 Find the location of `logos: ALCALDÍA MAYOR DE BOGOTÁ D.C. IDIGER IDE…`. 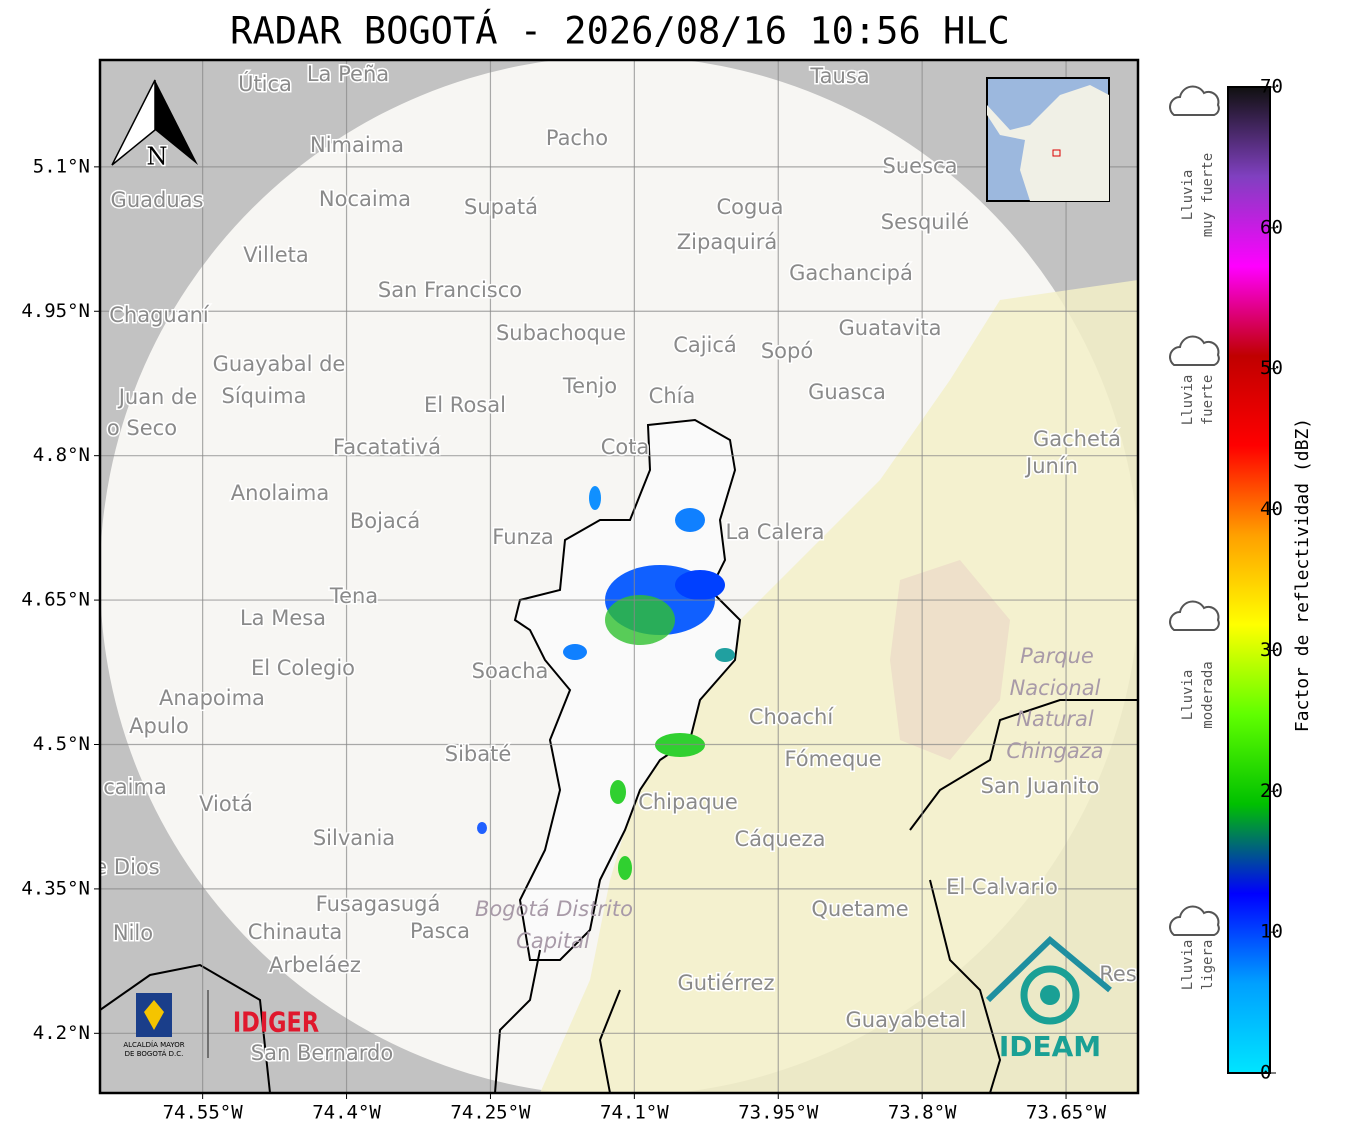

logos: ALCALDÍA MAYOR DE BOGOTÁ D.C. IDIGER IDE… is located at coordinates (617, 999).